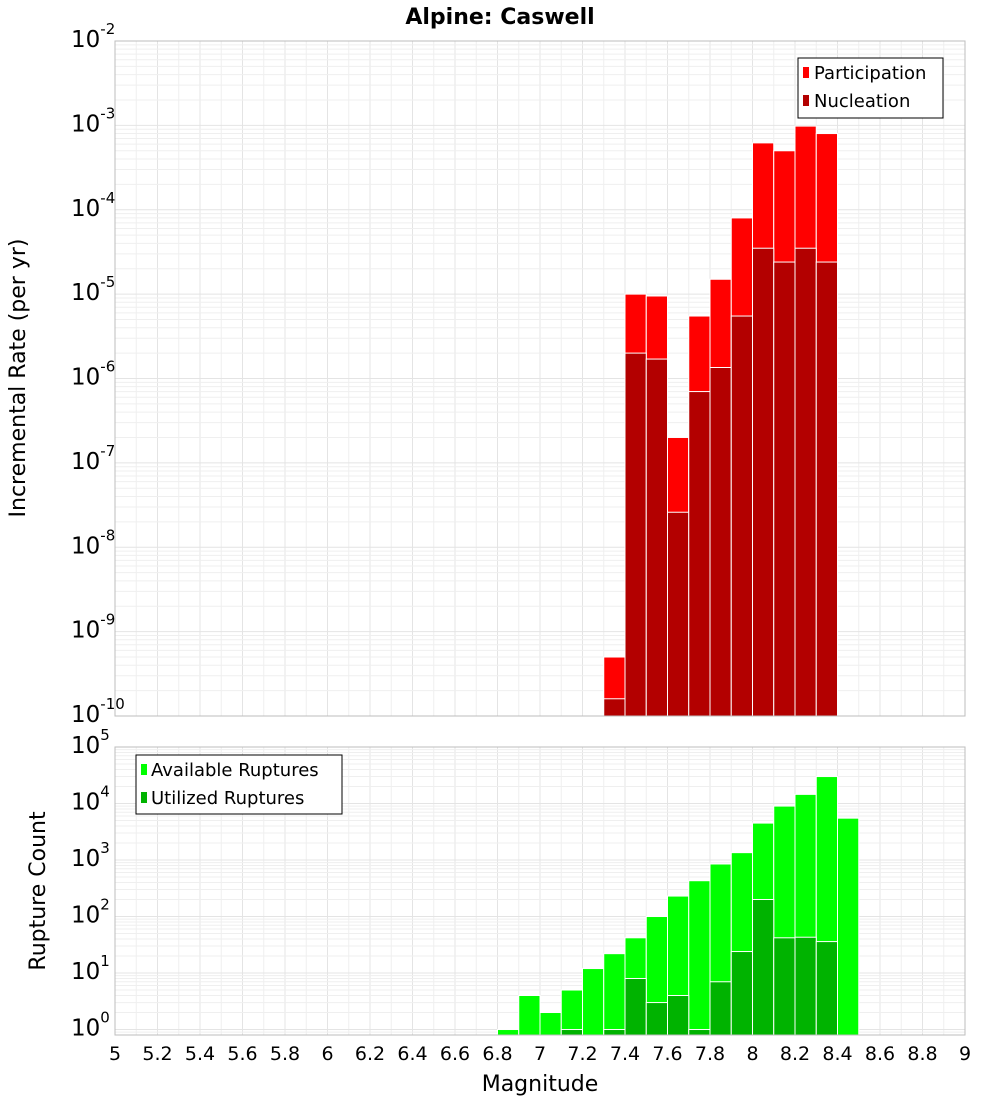 This screenshot has height=1100, width=1000. What do you see at coordinates (806, 72) in the screenshot?
I see `legend-swatch-participation` at bounding box center [806, 72].